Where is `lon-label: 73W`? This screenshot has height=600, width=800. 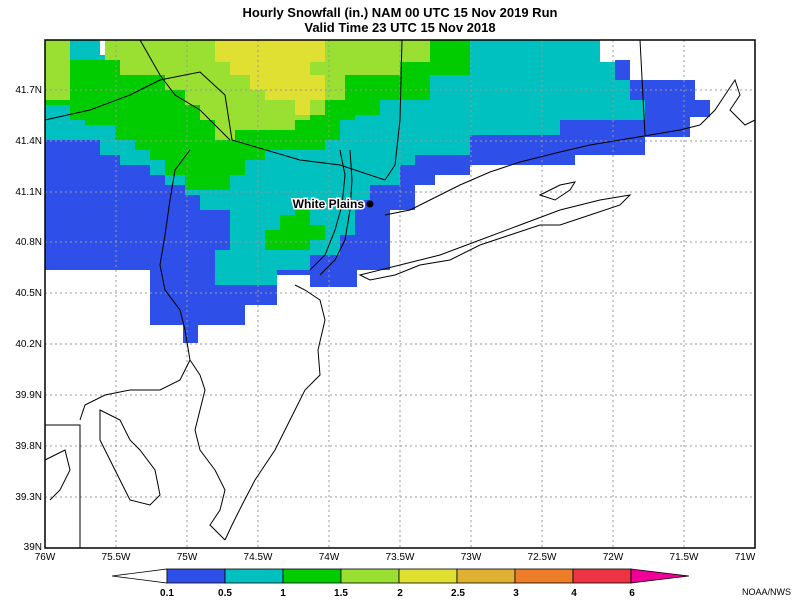
lon-label: 73W is located at coordinates (471, 557).